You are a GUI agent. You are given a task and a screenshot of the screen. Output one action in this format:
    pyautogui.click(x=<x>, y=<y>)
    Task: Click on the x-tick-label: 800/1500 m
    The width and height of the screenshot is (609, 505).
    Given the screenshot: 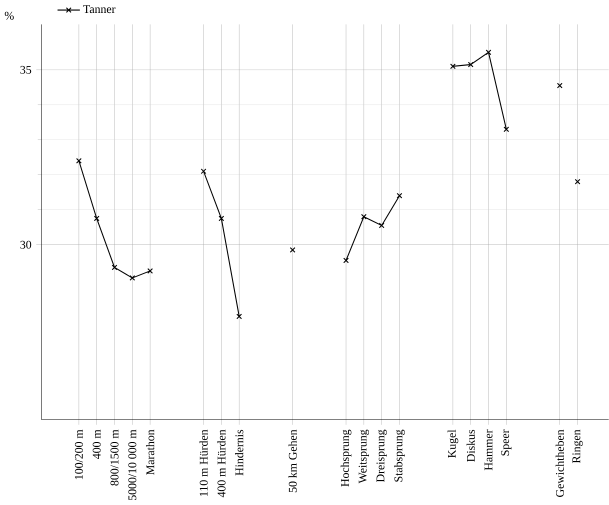 What is the action you would take?
    pyautogui.click(x=114, y=458)
    